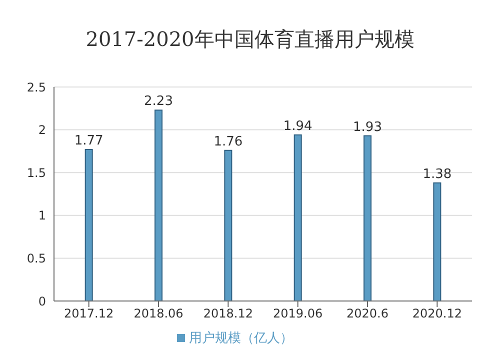 The width and height of the screenshot is (500, 362). I want to click on y-tick-label: 0, so click(42, 301).